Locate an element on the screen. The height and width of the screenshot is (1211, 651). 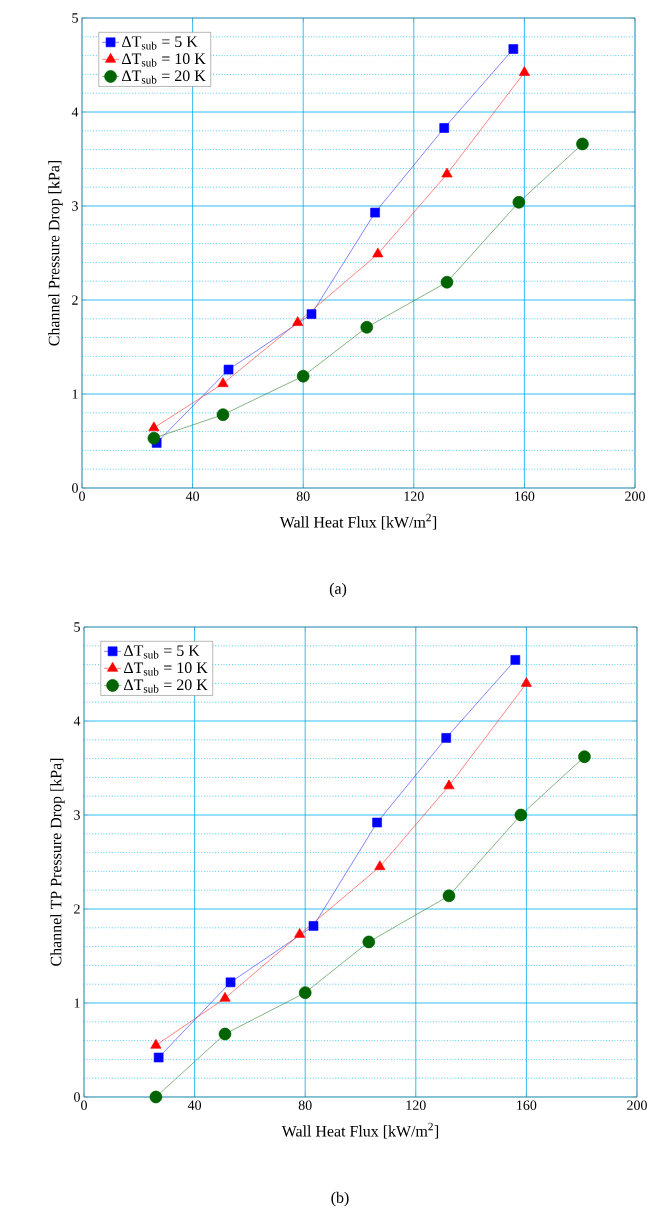
text: (a) is located at coordinates (338, 590).